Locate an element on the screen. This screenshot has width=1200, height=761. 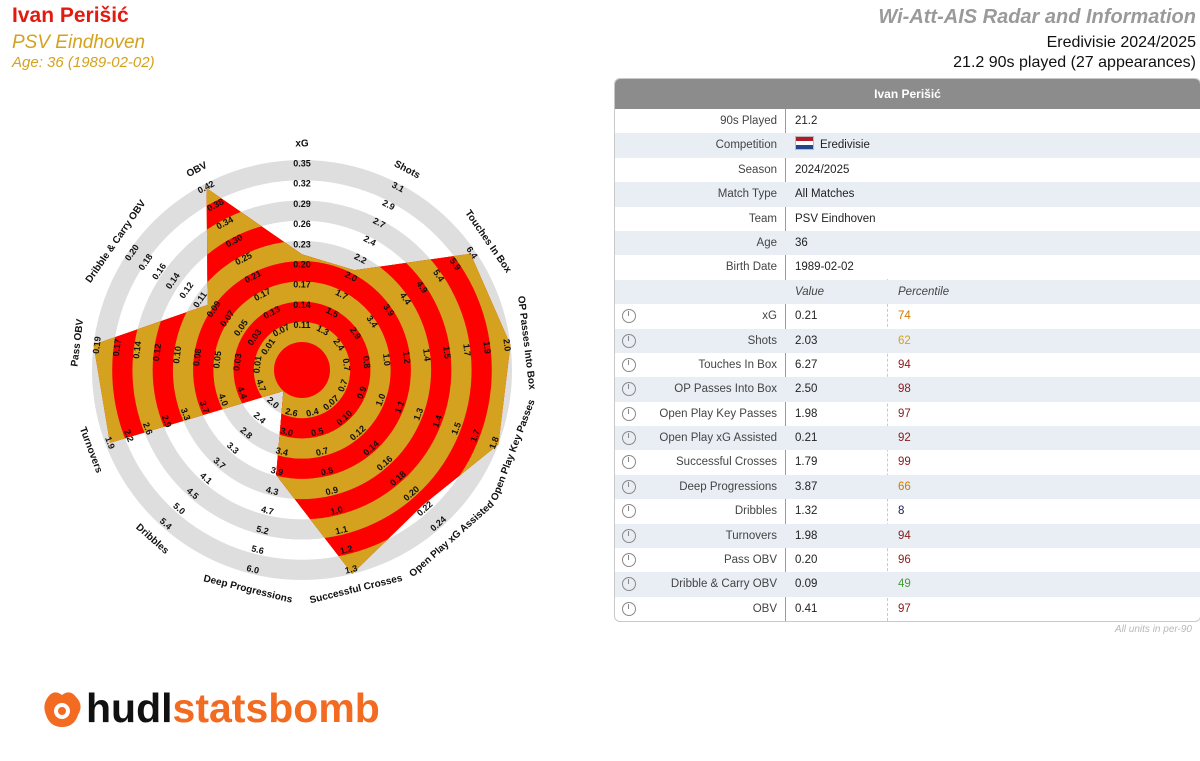
info-row: 90s Played 21.2 is located at coordinates (907, 121).